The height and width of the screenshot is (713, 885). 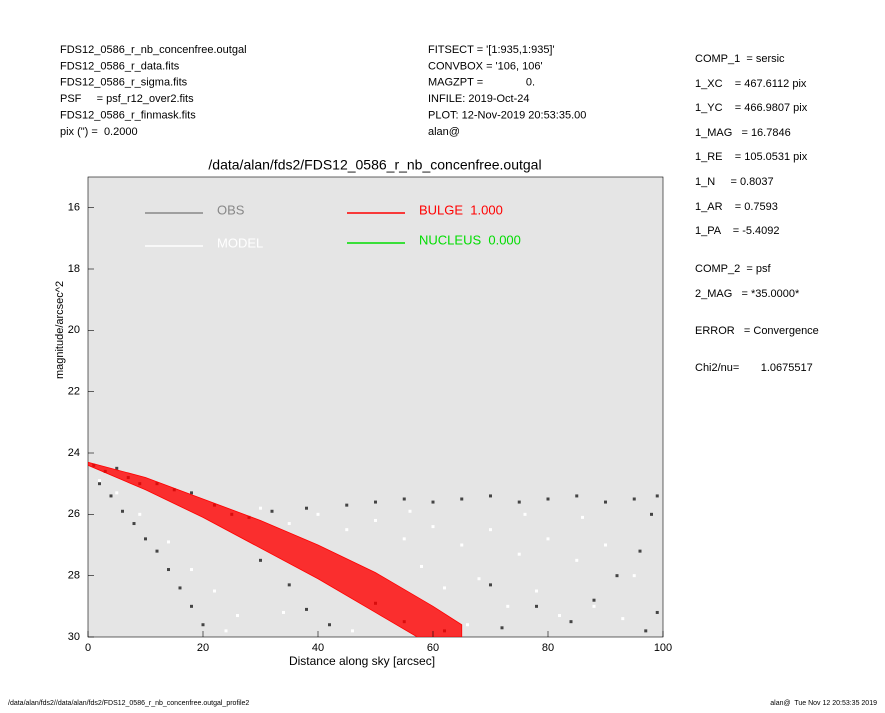 I want to click on y-tick-label: 24, so click(x=74, y=453).